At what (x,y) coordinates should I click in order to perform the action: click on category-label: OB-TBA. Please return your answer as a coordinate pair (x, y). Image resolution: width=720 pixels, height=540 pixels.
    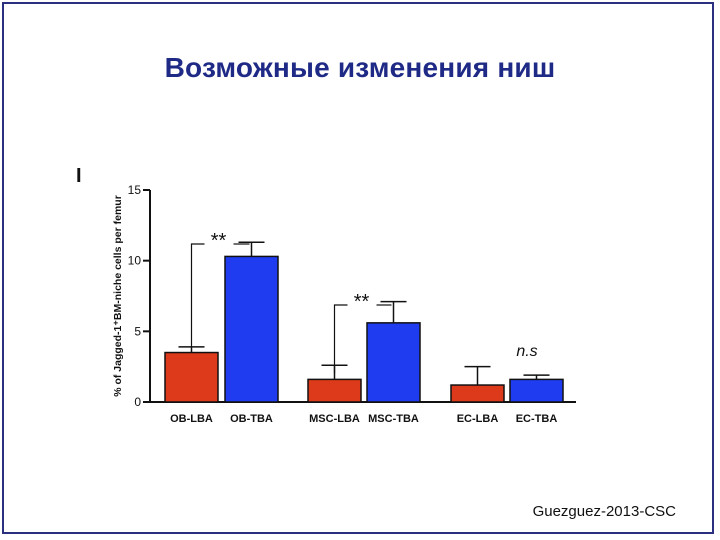
    Looking at the image, I should click on (251, 419).